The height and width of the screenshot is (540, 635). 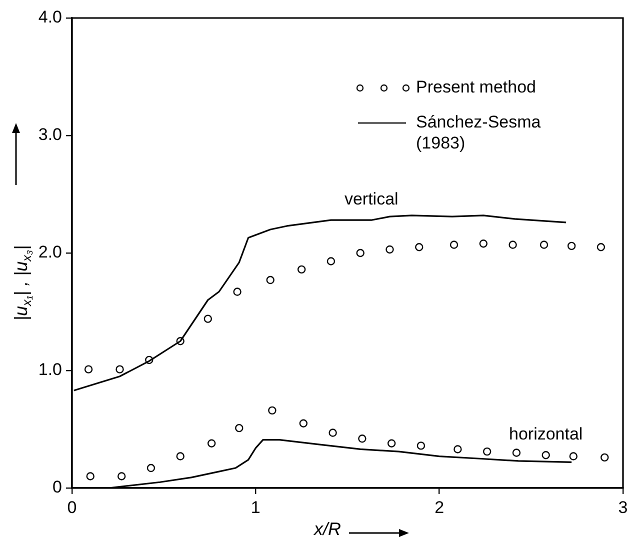 What do you see at coordinates (371, 198) in the screenshot?
I see `annotation: vertical` at bounding box center [371, 198].